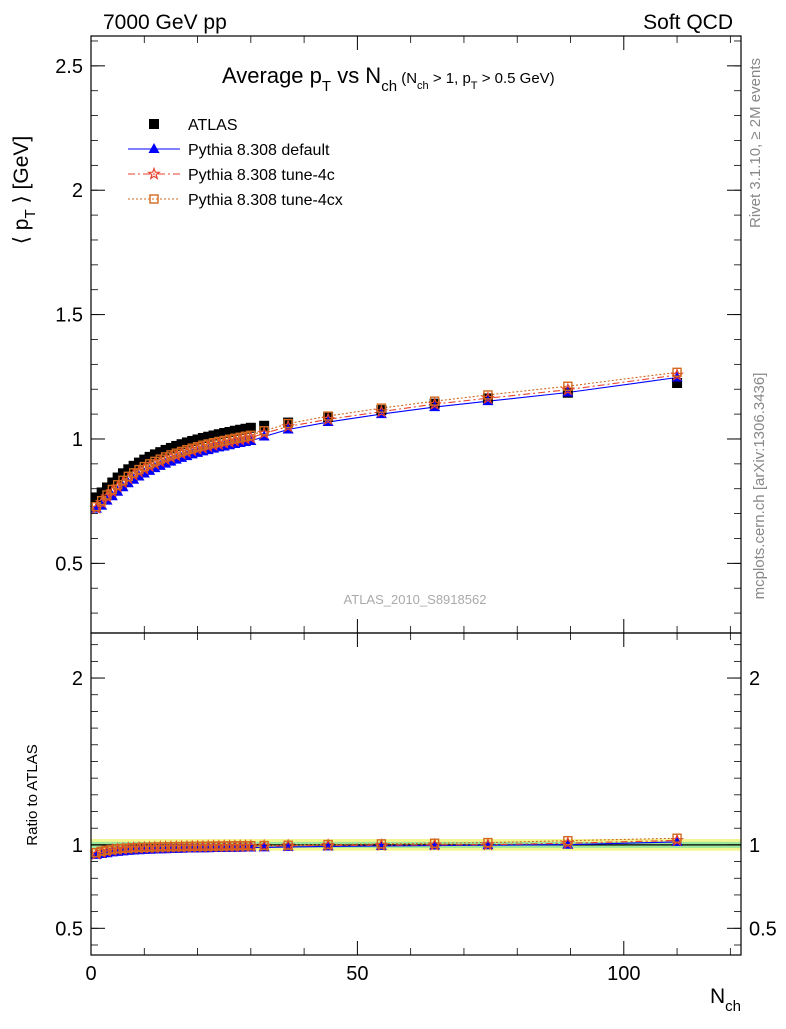 The image size is (786, 1029). I want to click on title-text: Average p, so click(272, 75).